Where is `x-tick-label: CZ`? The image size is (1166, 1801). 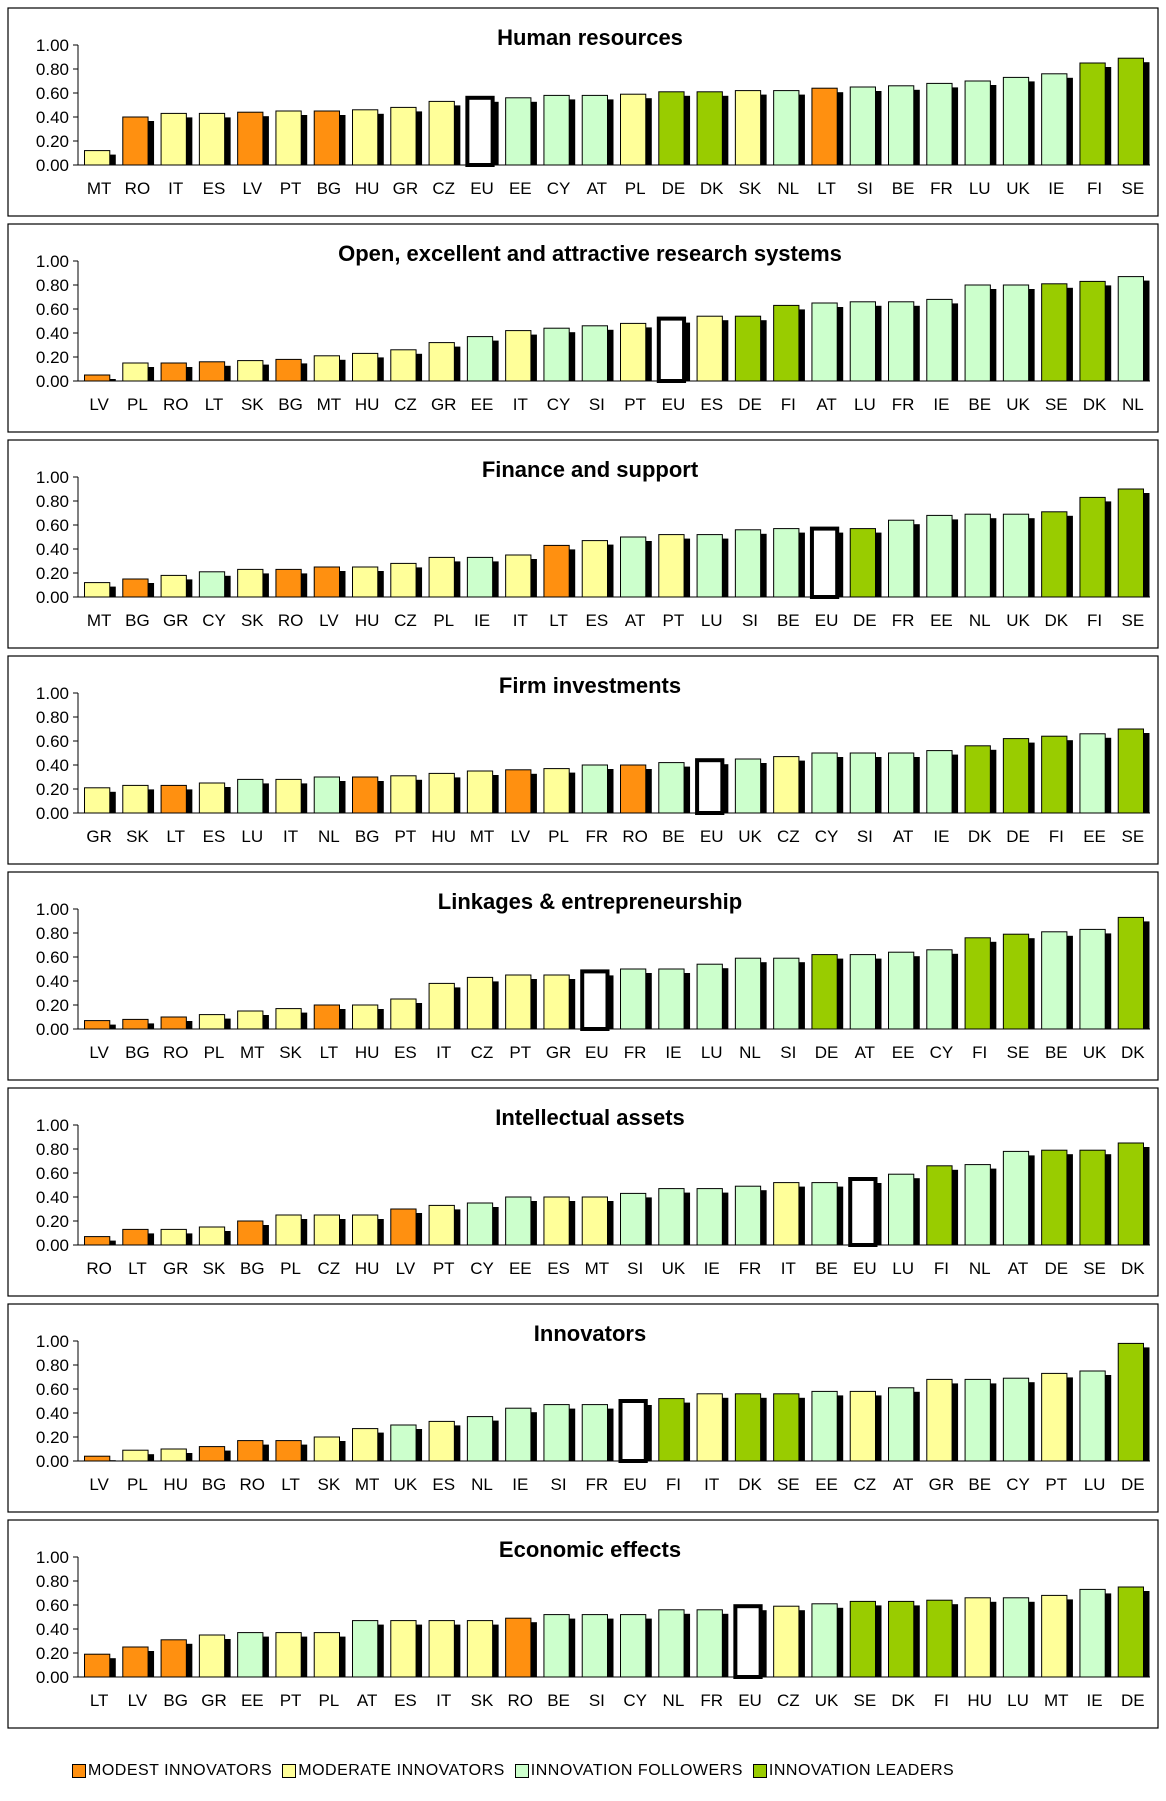 x-tick-label: CZ is located at coordinates (865, 1484).